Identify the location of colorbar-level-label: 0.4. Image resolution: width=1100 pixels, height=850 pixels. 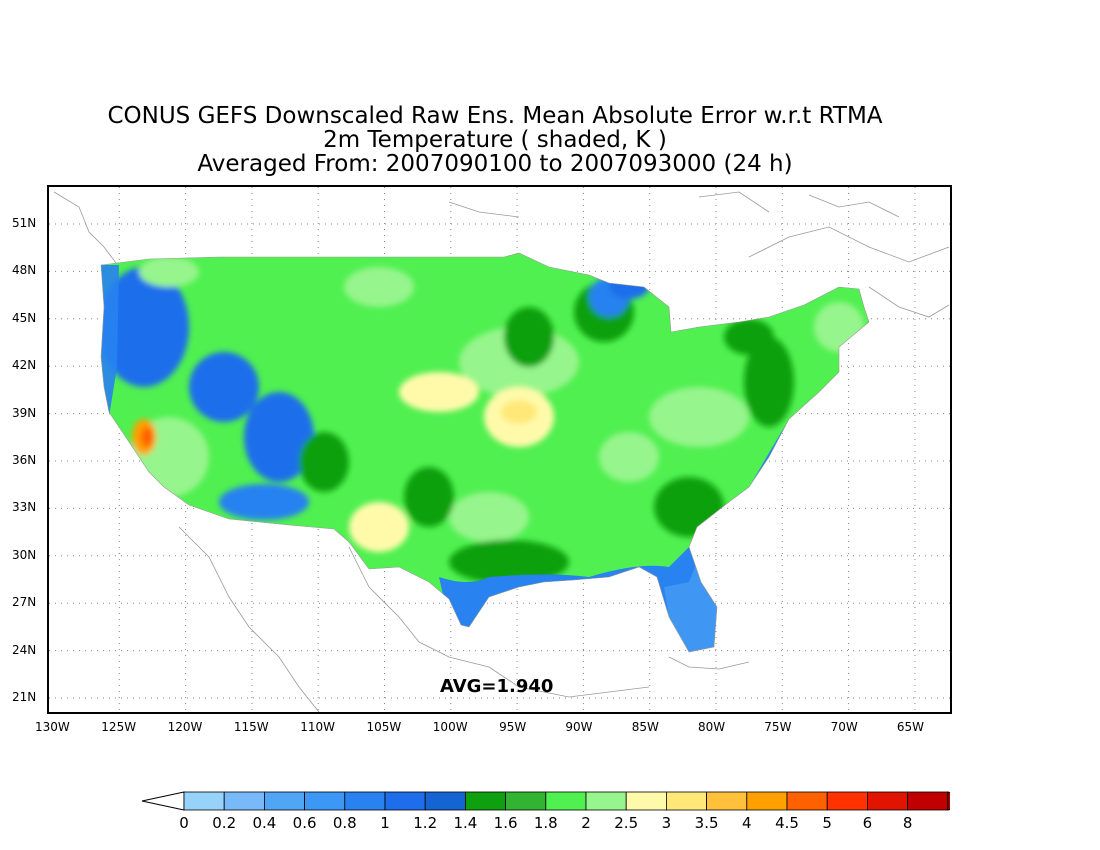
(264, 823).